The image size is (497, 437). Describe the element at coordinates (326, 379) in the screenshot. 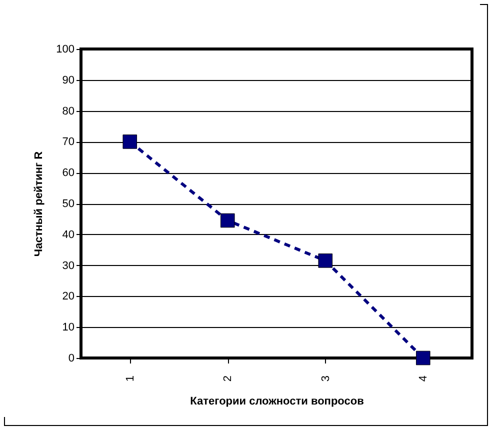

I see `x-tick-label: 3` at that location.